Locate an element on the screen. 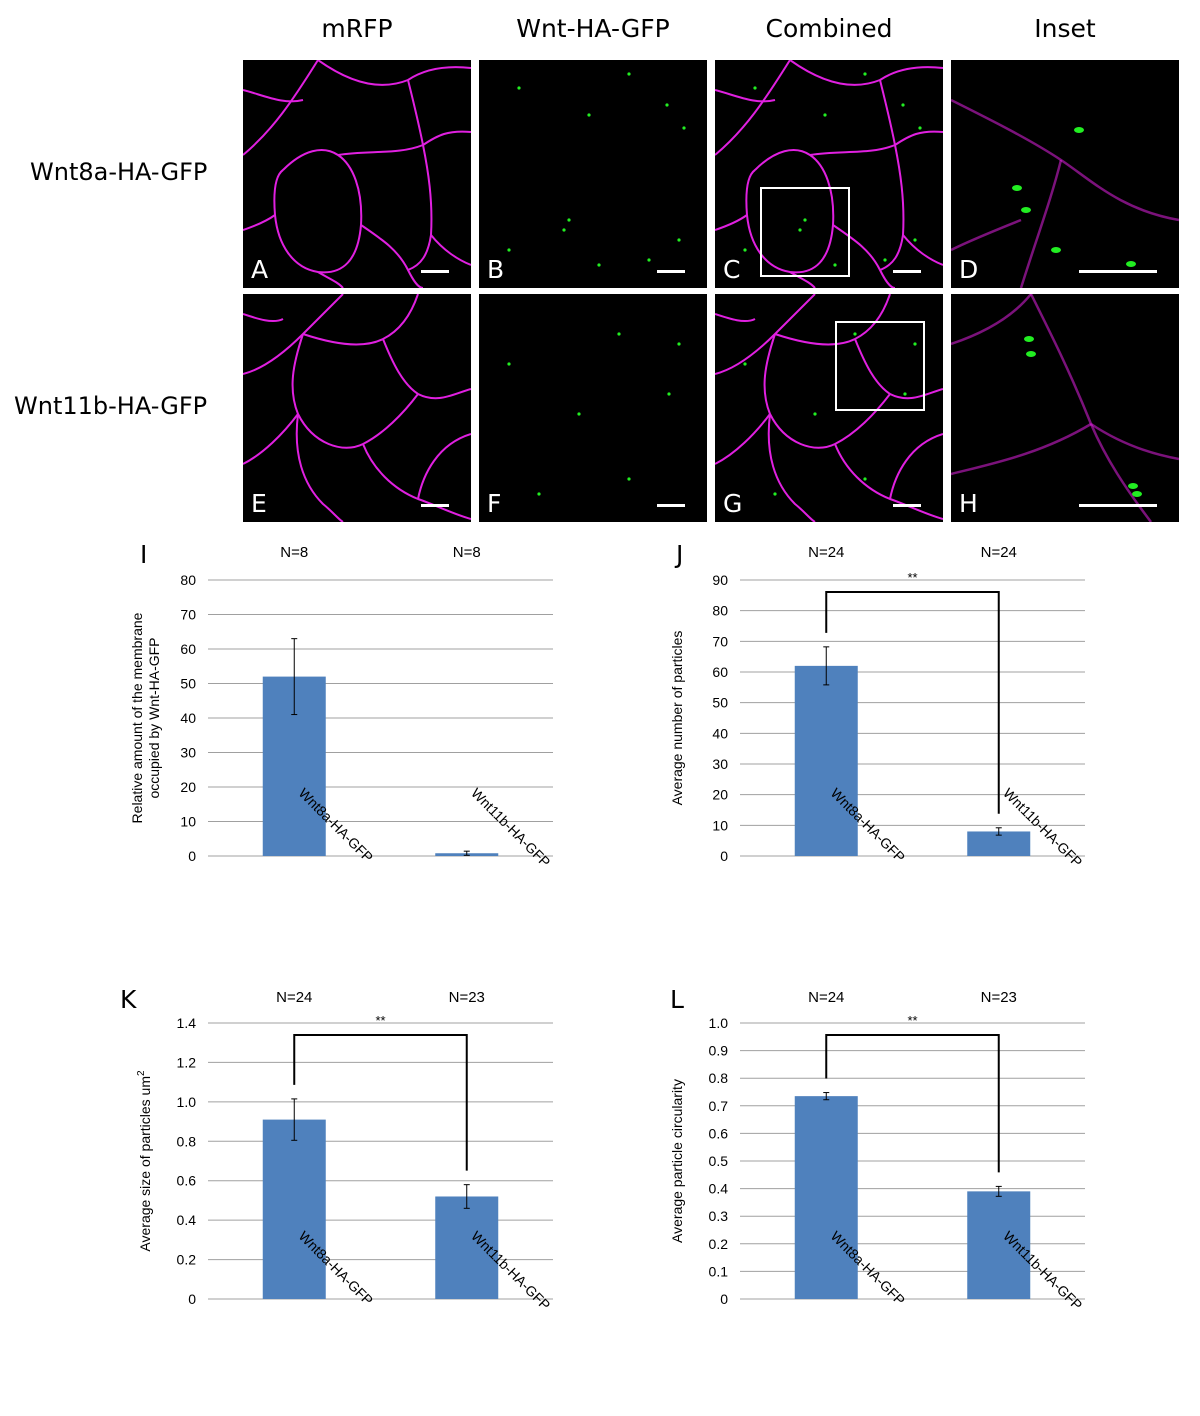  y-tick-label: 0.2 is located at coordinates (187, 1260).